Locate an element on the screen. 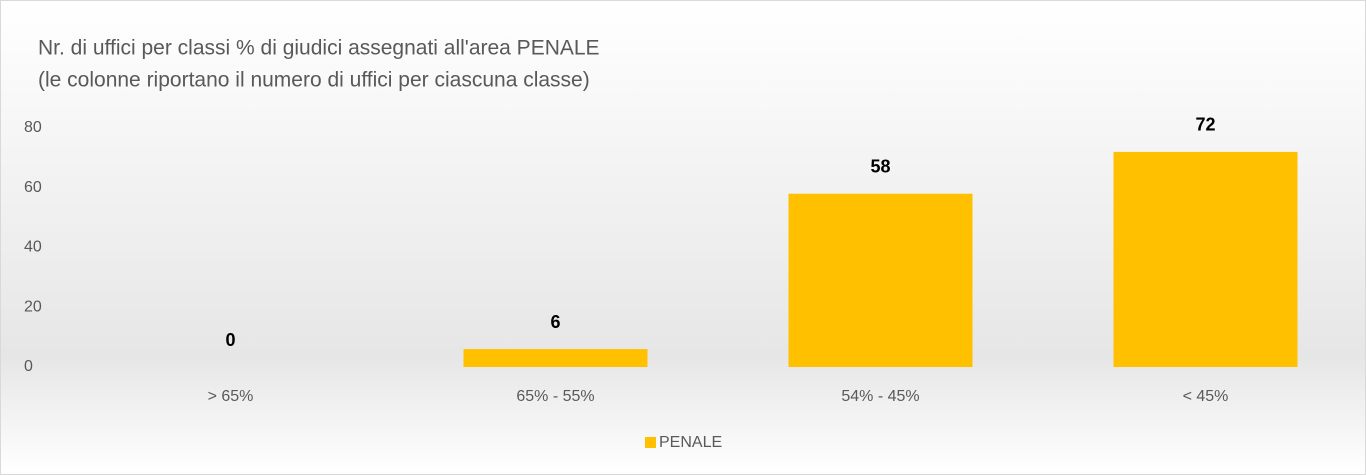  data-label: 72 is located at coordinates (1205, 125).